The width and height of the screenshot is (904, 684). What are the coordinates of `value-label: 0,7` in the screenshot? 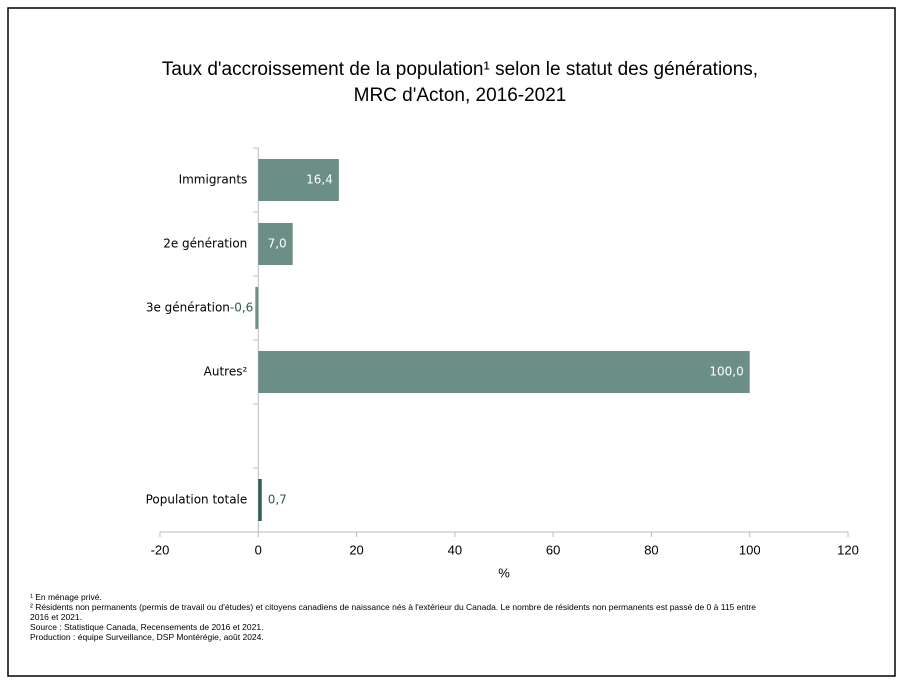 It's located at (277, 500).